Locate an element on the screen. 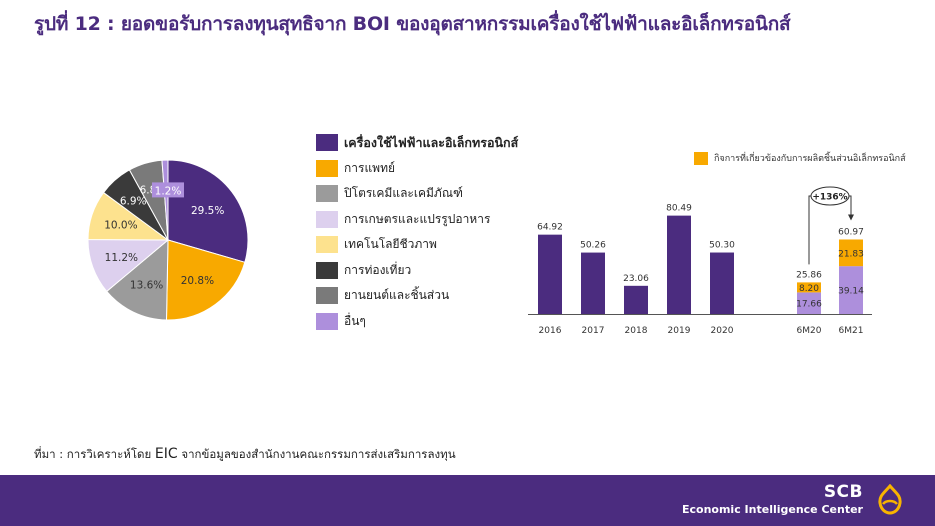 This screenshot has width=935, height=526. legend-label: อื่นๆ is located at coordinates (355, 320).